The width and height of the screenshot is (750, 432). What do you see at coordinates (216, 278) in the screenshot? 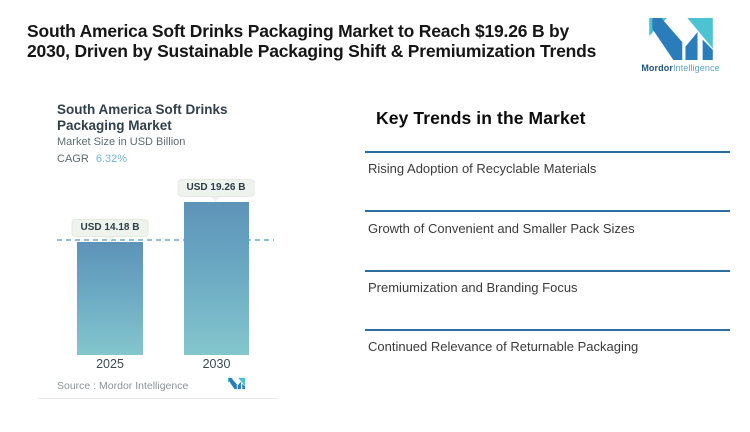
I see `bar-2030` at bounding box center [216, 278].